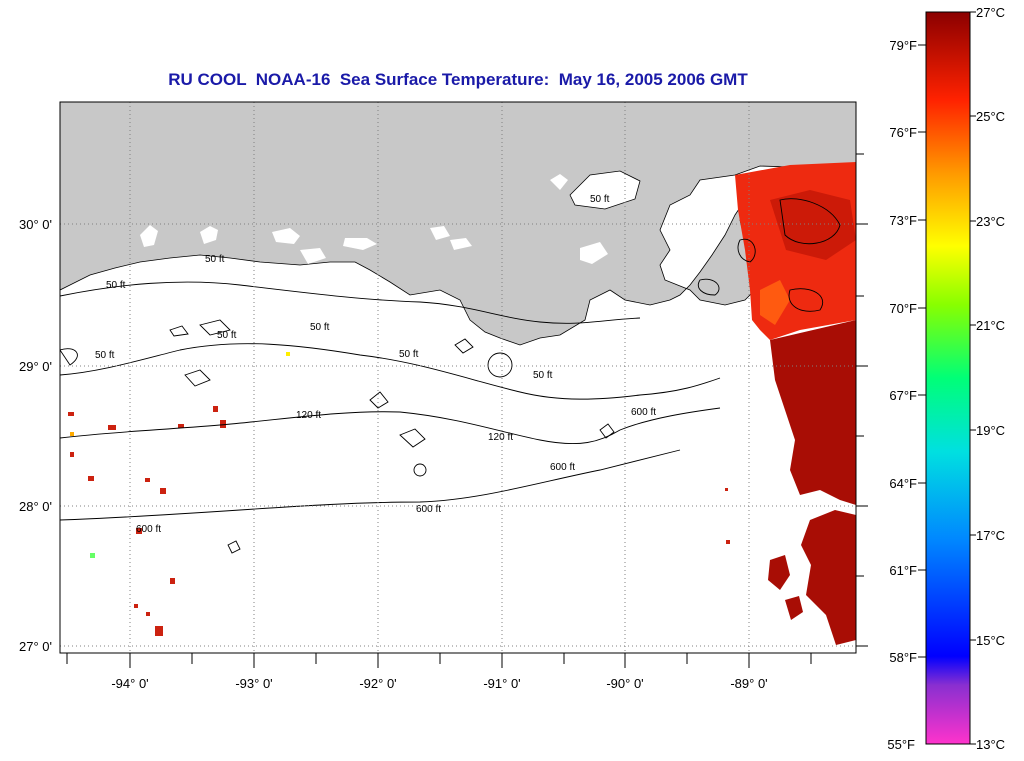  I want to click on colorbar-f-label: 64°F, so click(903, 483).